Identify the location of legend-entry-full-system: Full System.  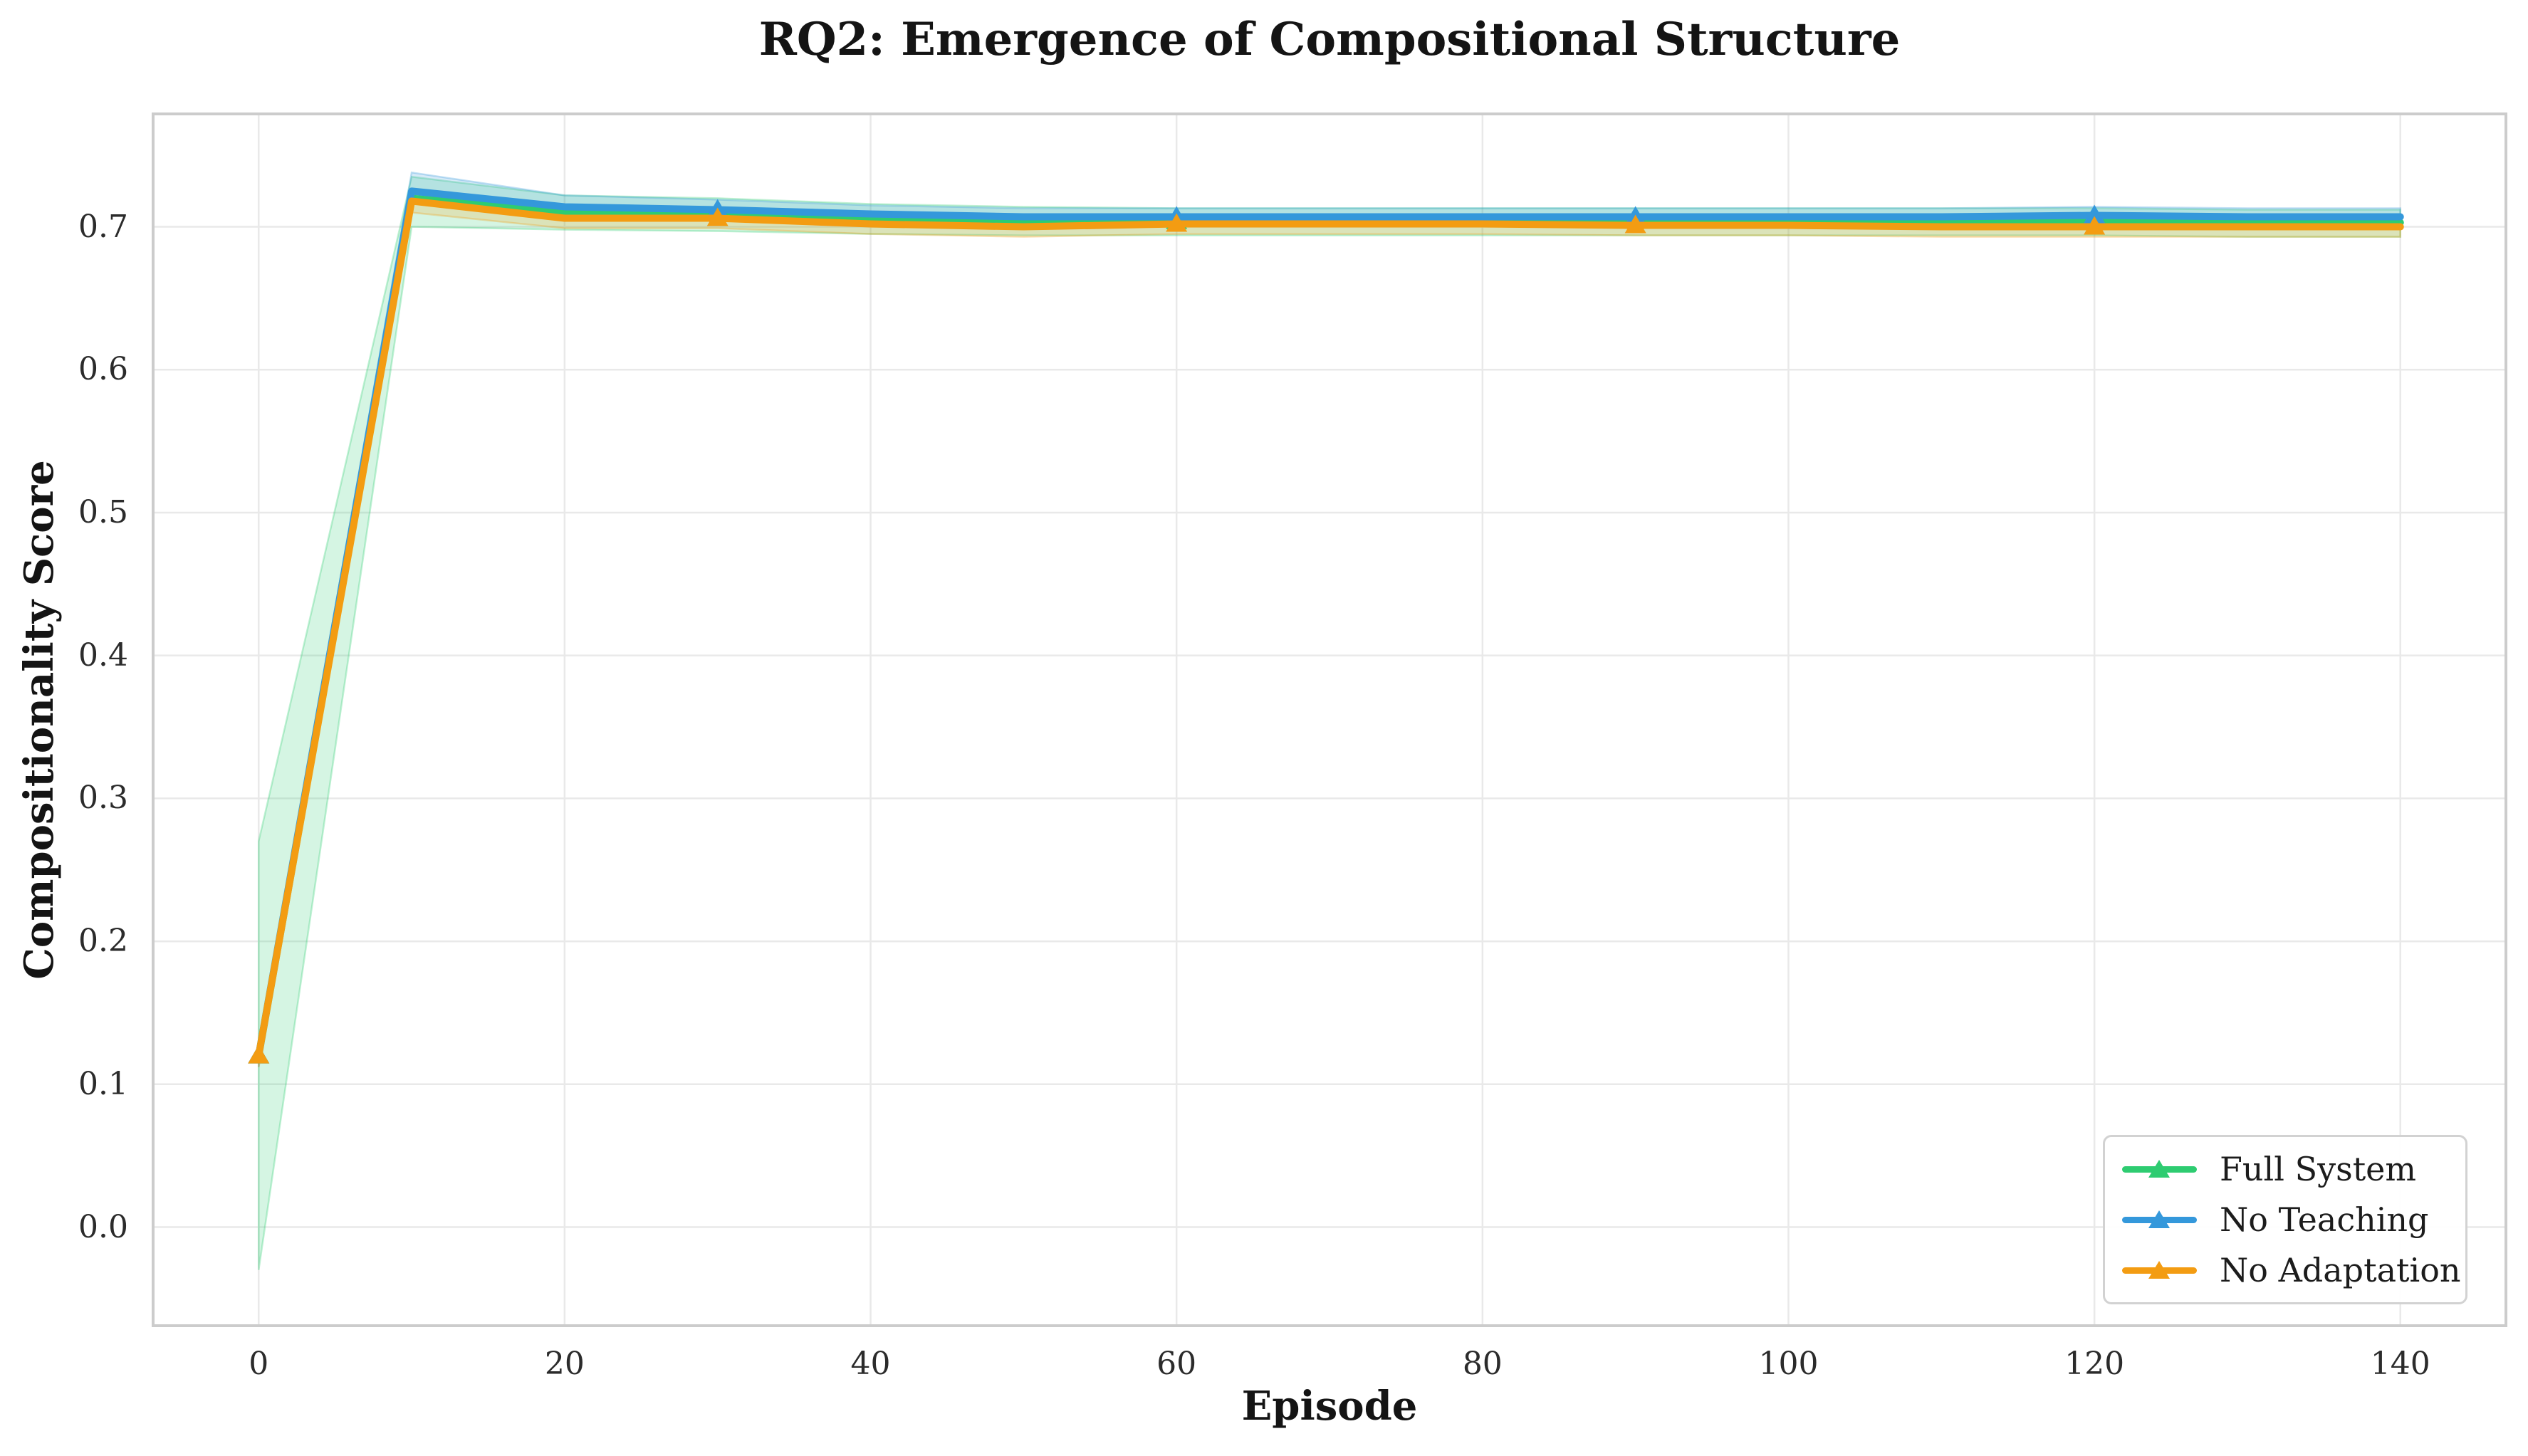
(2285, 1169).